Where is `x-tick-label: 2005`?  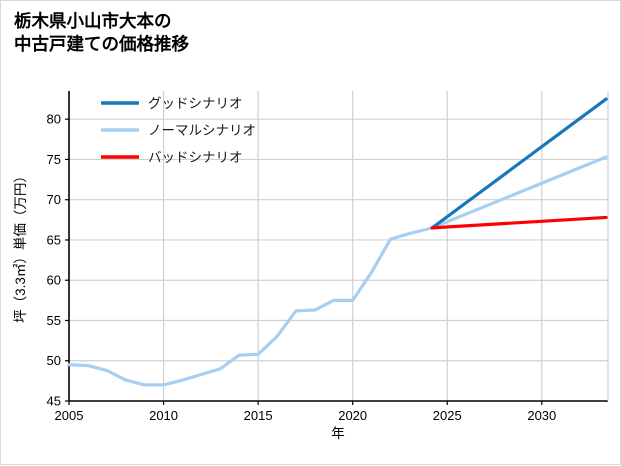
x-tick-label: 2005 is located at coordinates (69, 415).